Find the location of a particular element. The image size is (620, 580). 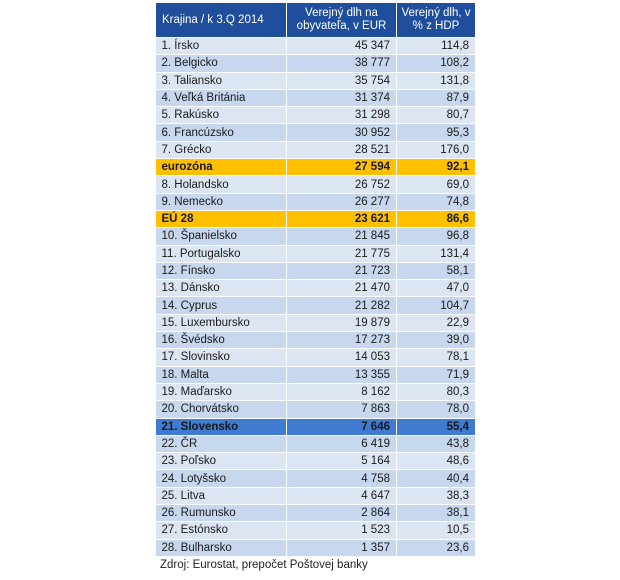

country-cell: 22. ČR is located at coordinates (221, 444).